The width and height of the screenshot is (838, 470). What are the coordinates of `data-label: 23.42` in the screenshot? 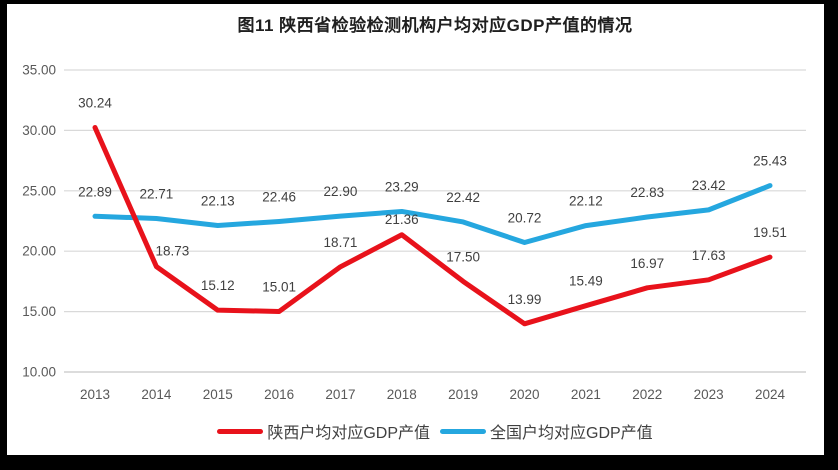 It's located at (709, 185).